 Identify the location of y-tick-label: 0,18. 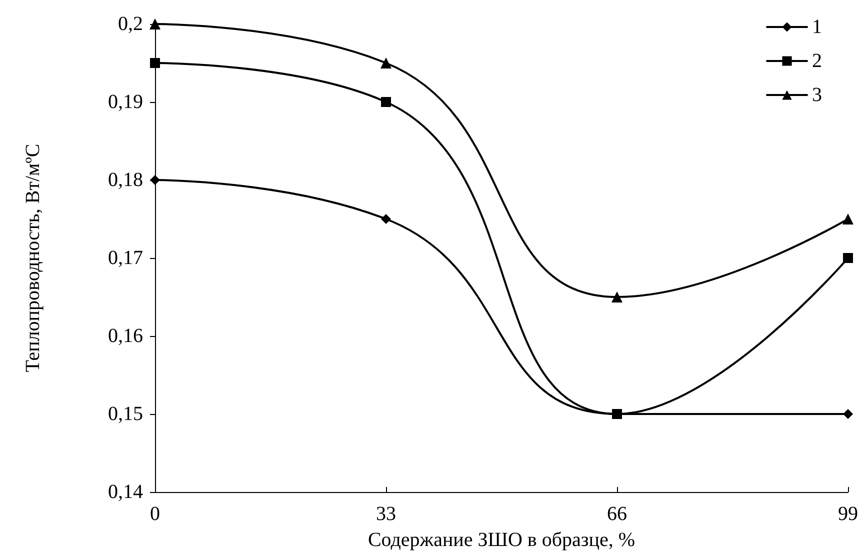
(125, 180).